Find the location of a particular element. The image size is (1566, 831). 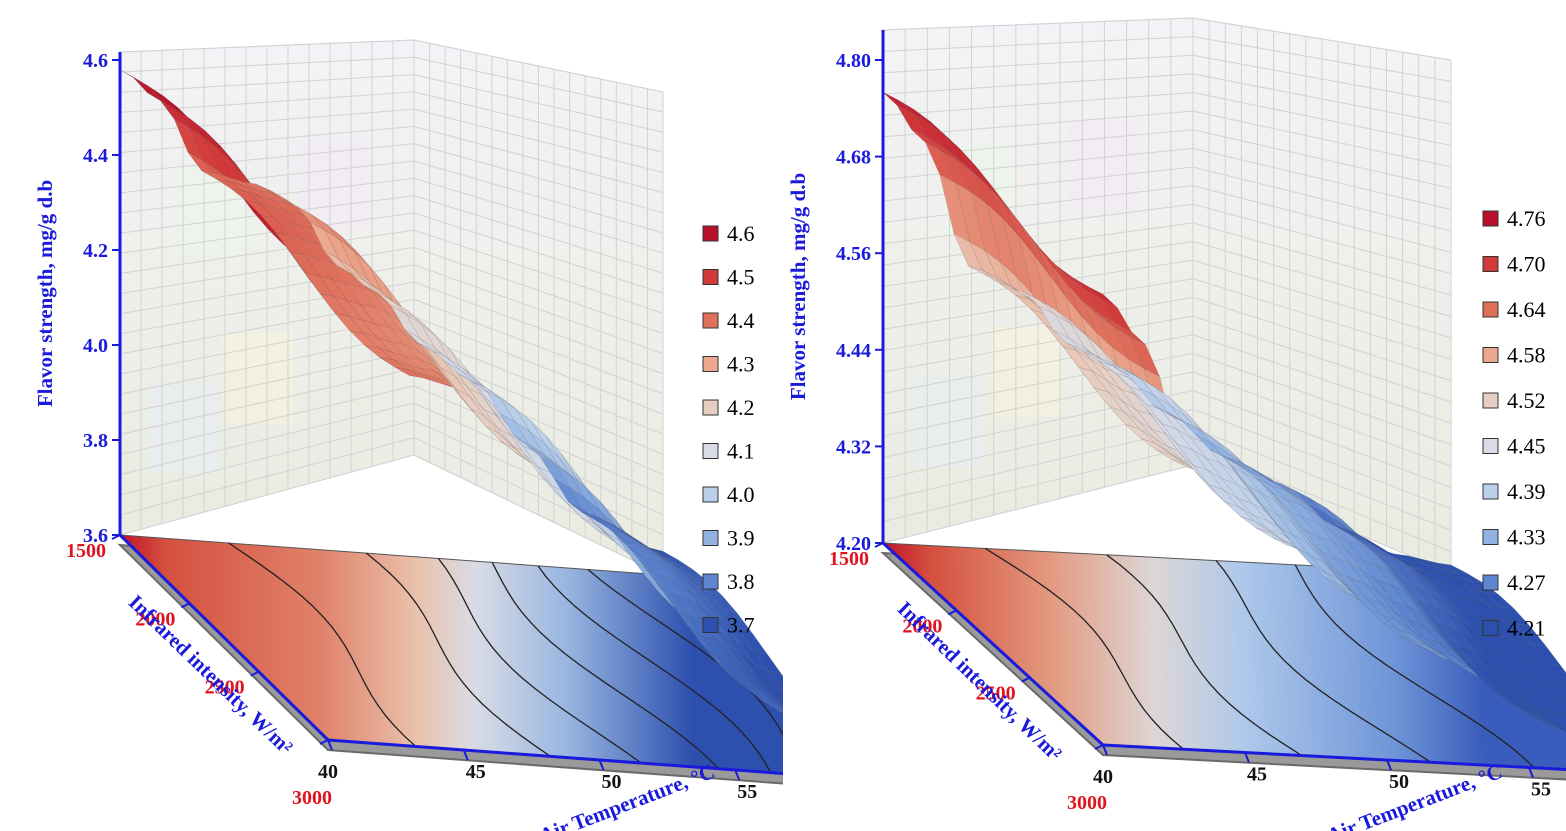

legend-label: 4.33 is located at coordinates (1526, 537).